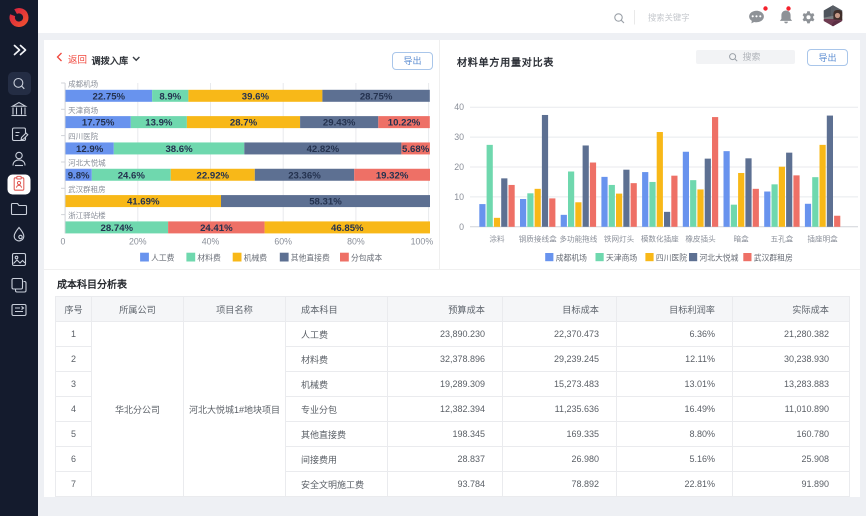 The width and height of the screenshot is (866, 516). What do you see at coordinates (90, 149) in the screenshot?
I see `svg-text: 12.9%` at bounding box center [90, 149].